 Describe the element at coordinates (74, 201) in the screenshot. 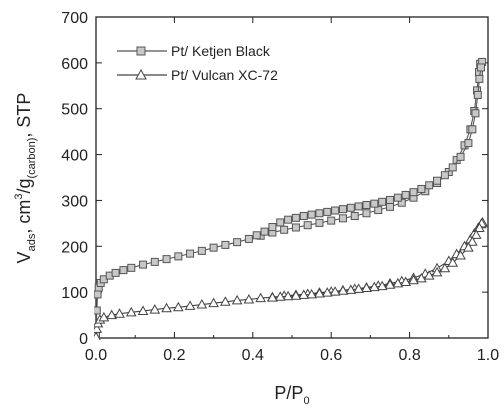

I see `y-tick-label: 300` at that location.